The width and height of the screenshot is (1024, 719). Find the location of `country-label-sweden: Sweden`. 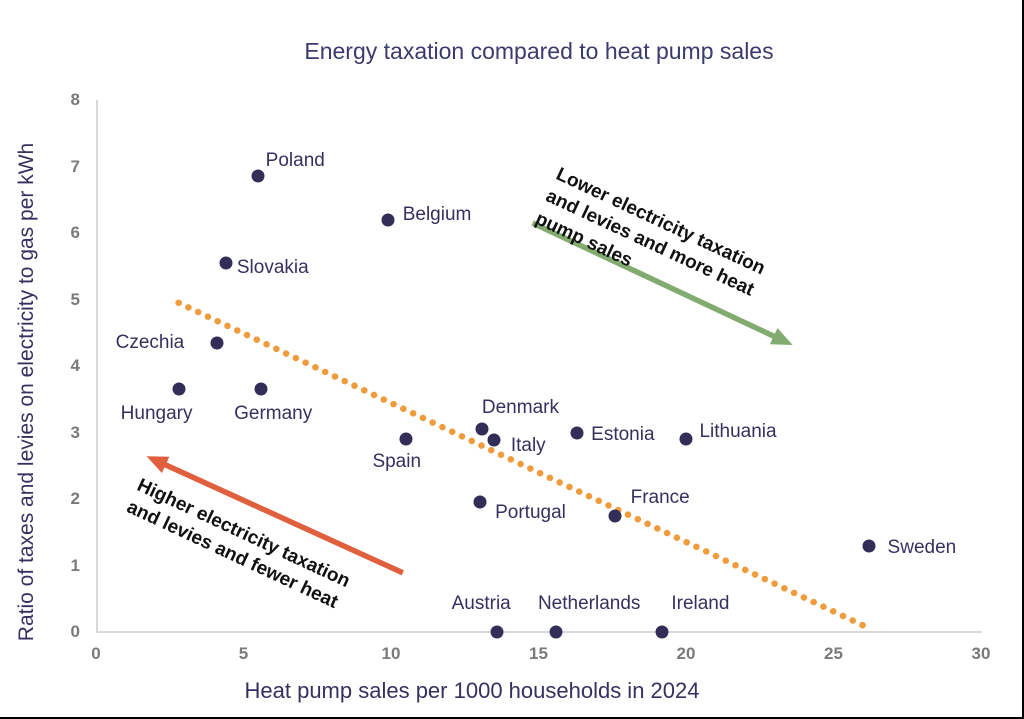

country-label-sweden: Sweden is located at coordinates (922, 547).